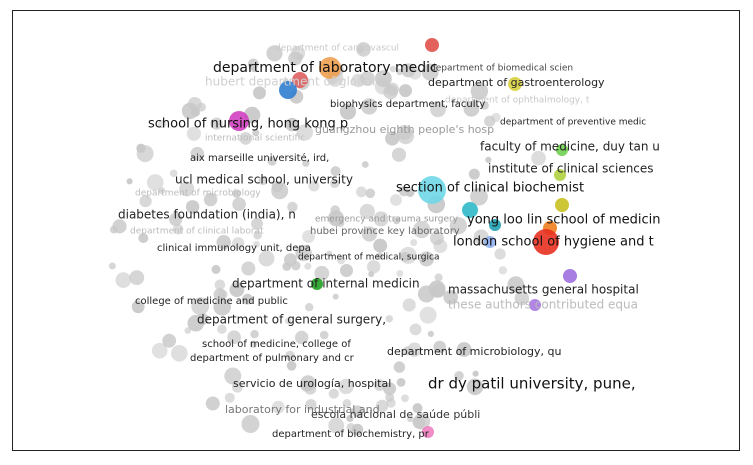 This screenshot has width=753, height=465. I want to click on node-label: department of medical, surgica, so click(368, 258).